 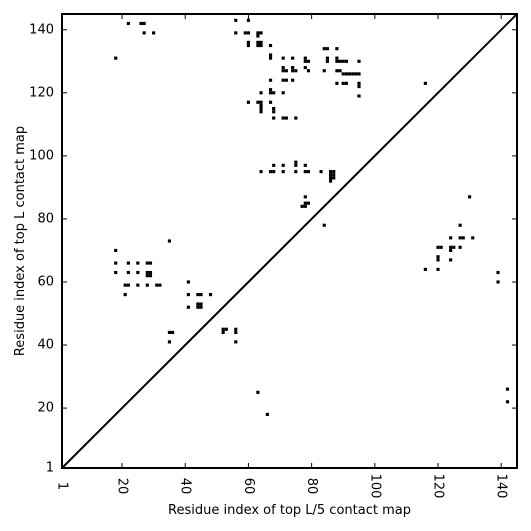 What do you see at coordinates (374, 486) in the screenshot?
I see `x-tick-label: 100` at bounding box center [374, 486].